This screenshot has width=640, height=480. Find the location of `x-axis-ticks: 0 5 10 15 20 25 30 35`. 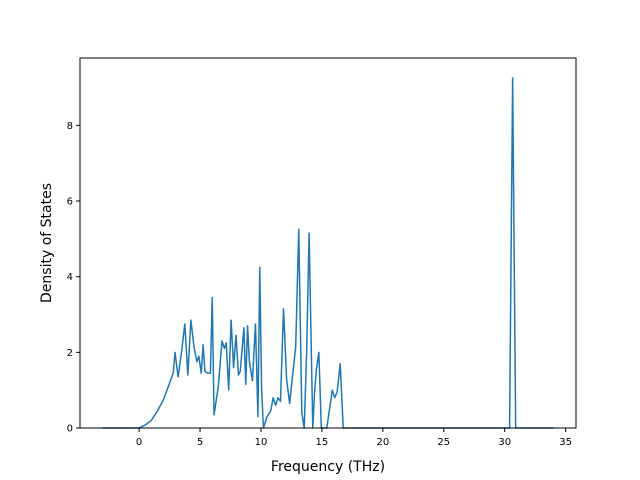

x-axis-ticks: 0 5 10 15 20 25 30 35 is located at coordinates (354, 438).